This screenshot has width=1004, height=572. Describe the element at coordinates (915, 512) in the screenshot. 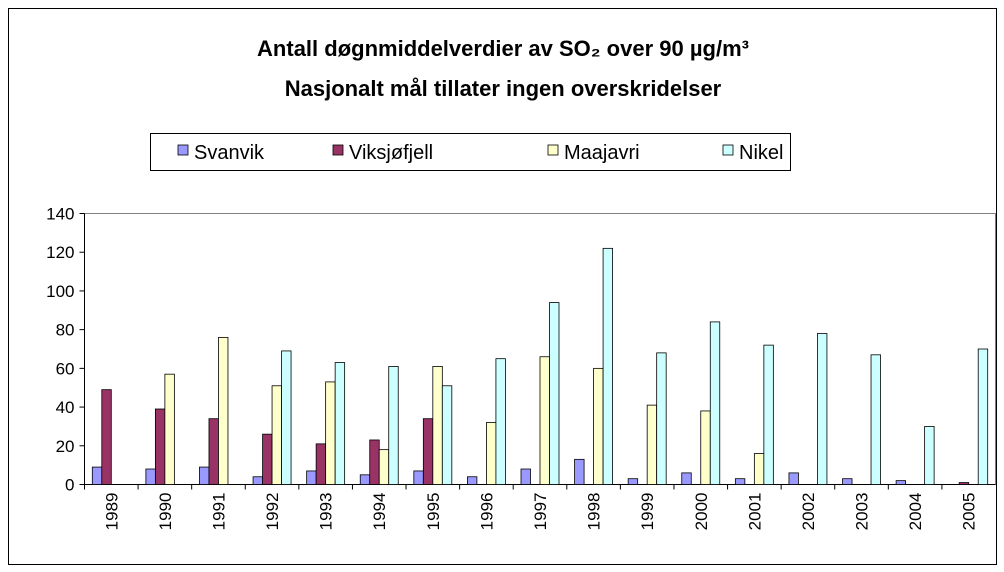

I see `x-tick-label: 2004` at that location.